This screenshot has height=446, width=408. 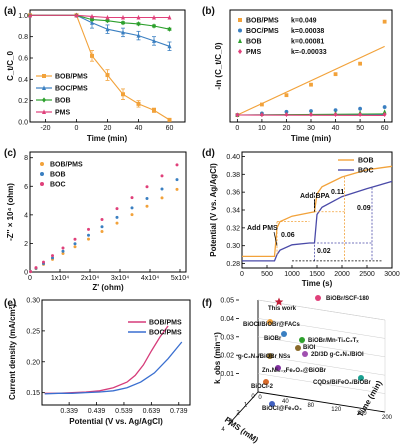 I want to click on panel-f-timetick: 0, so click(x=260, y=398).